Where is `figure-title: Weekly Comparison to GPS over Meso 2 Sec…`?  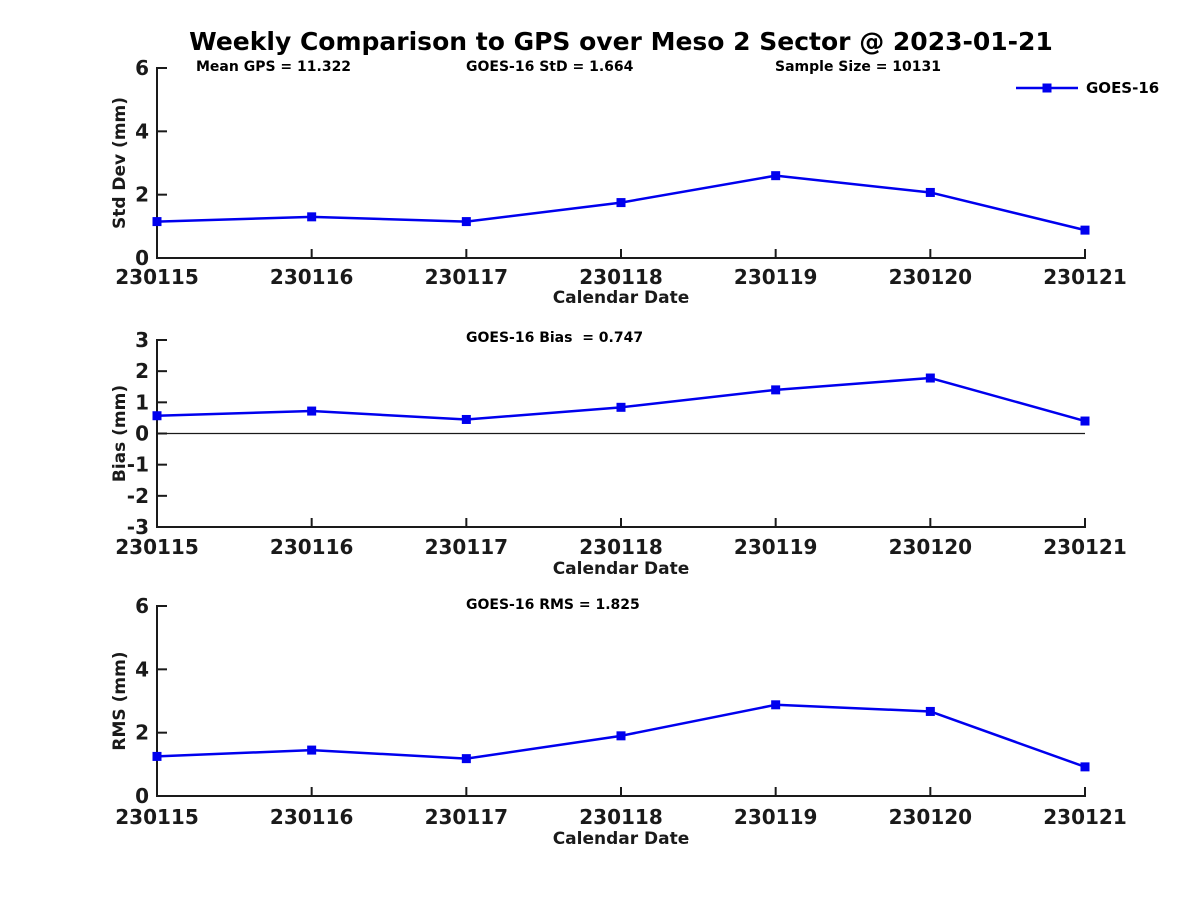 figure-title: Weekly Comparison to GPS over Meso 2 Sec… is located at coordinates (621, 41).